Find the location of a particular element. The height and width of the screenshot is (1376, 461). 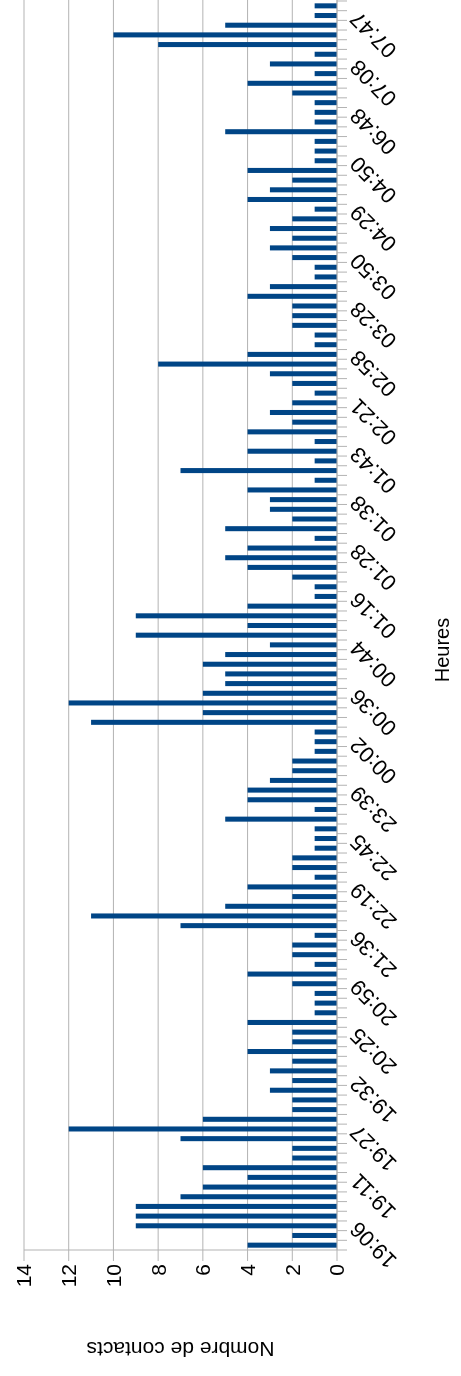

y-axis-title: Heures is located at coordinates (442, 650).